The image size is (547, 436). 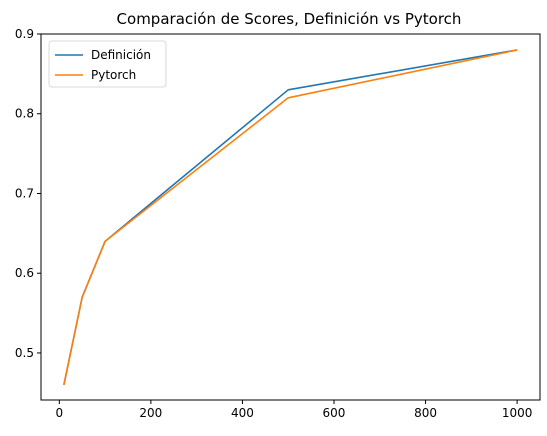 What do you see at coordinates (24, 193) in the screenshot?
I see `y-tick-label: 0.7` at bounding box center [24, 193].